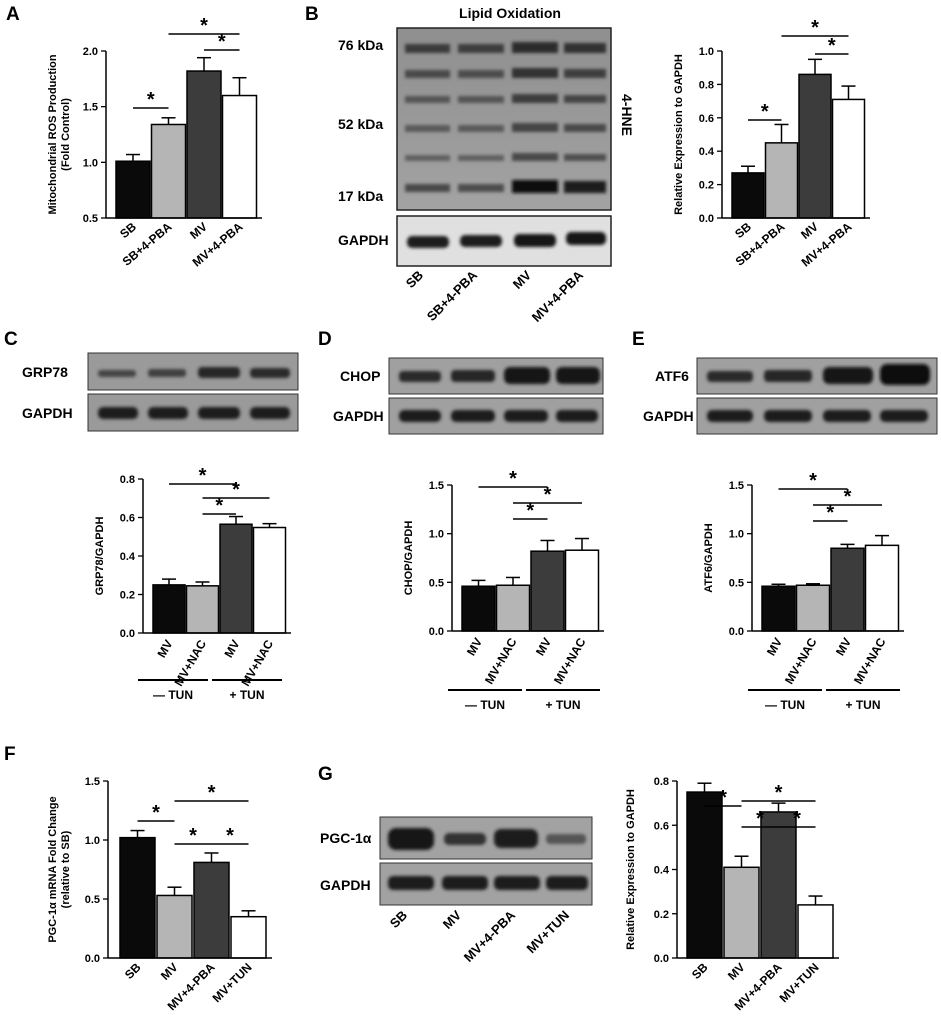 The width and height of the screenshot is (941, 1020). I want to click on chart-f-sig-star-2: *, so click(212, 793).